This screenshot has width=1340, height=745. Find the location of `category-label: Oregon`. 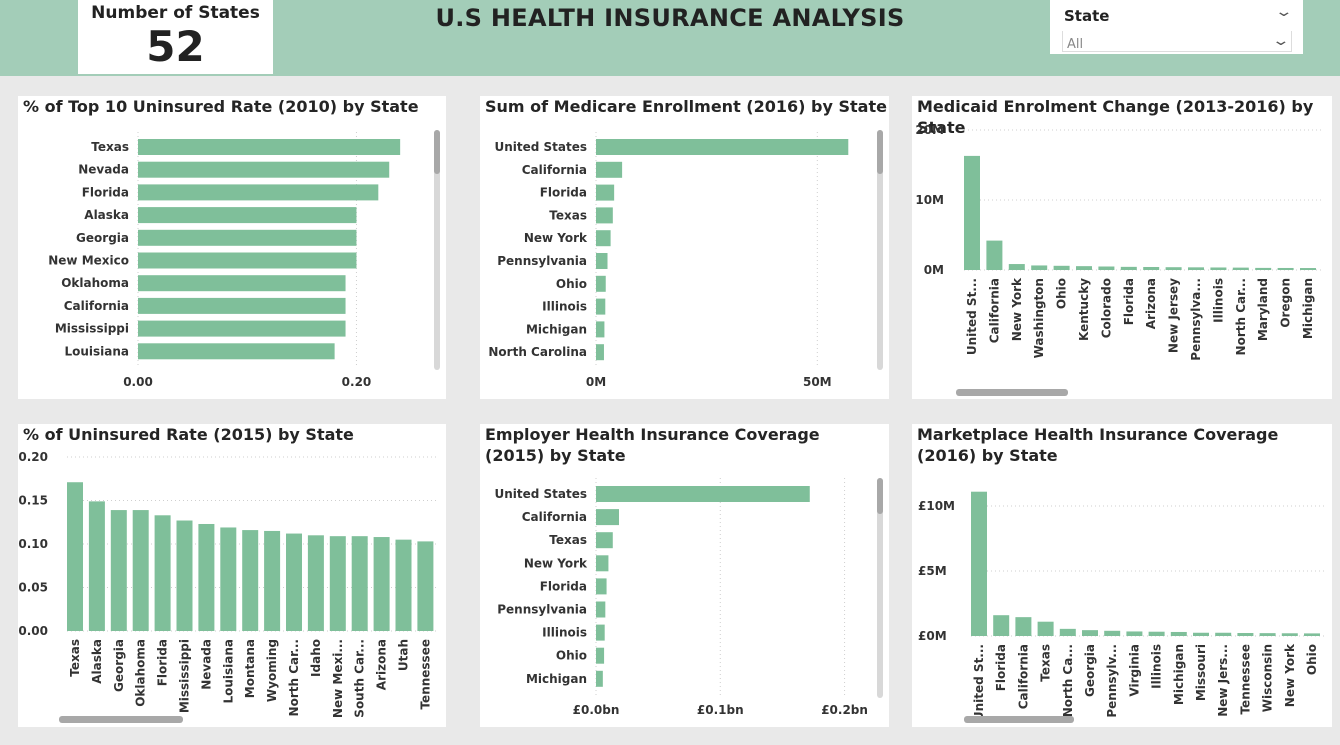

category-label: Oregon is located at coordinates (1286, 303).